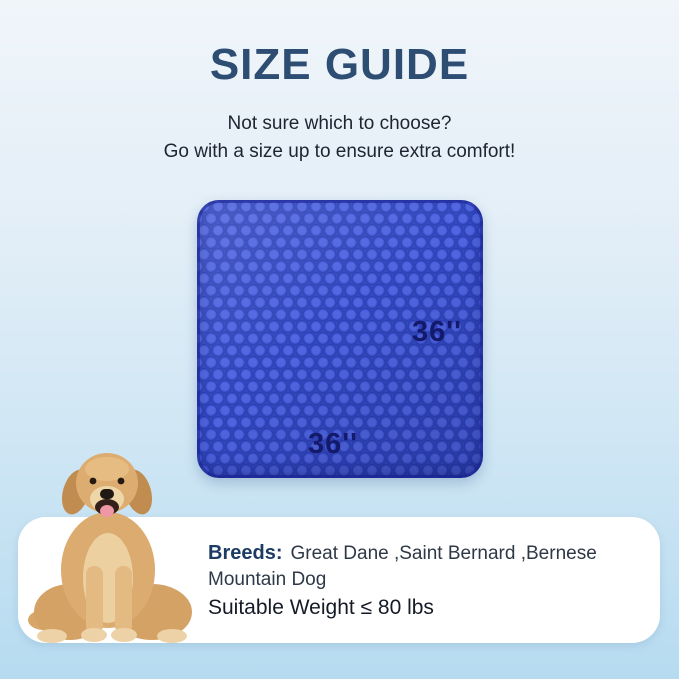 Image resolution: width=679 pixels, height=679 pixels. Describe the element at coordinates (124, 635) in the screenshot. I see `dog-paw-front-right` at that location.